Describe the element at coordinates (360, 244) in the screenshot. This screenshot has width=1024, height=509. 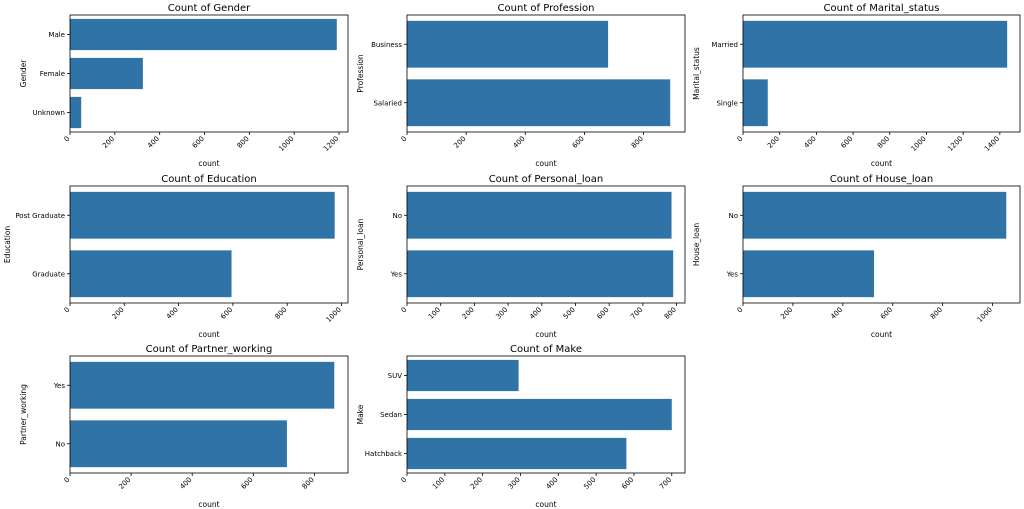
I see `y-axis-label: Personal_loan` at that location.